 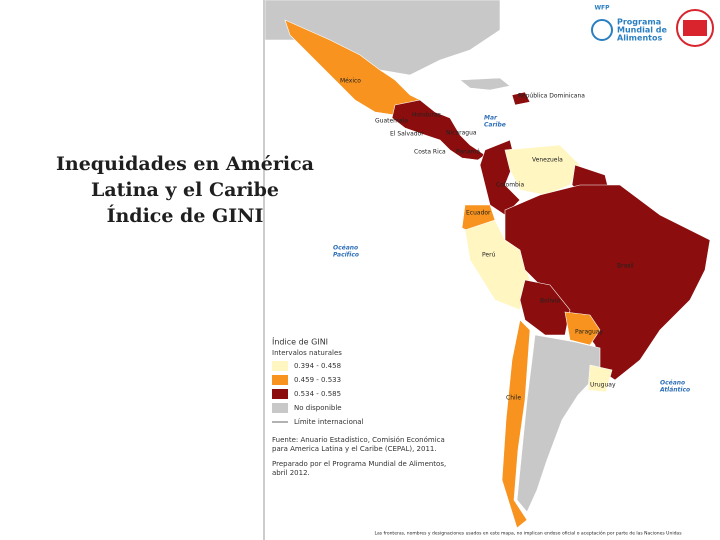 What do you see at coordinates (589, 332) in the screenshot?
I see `country-label: Paraguay` at bounding box center [589, 332].